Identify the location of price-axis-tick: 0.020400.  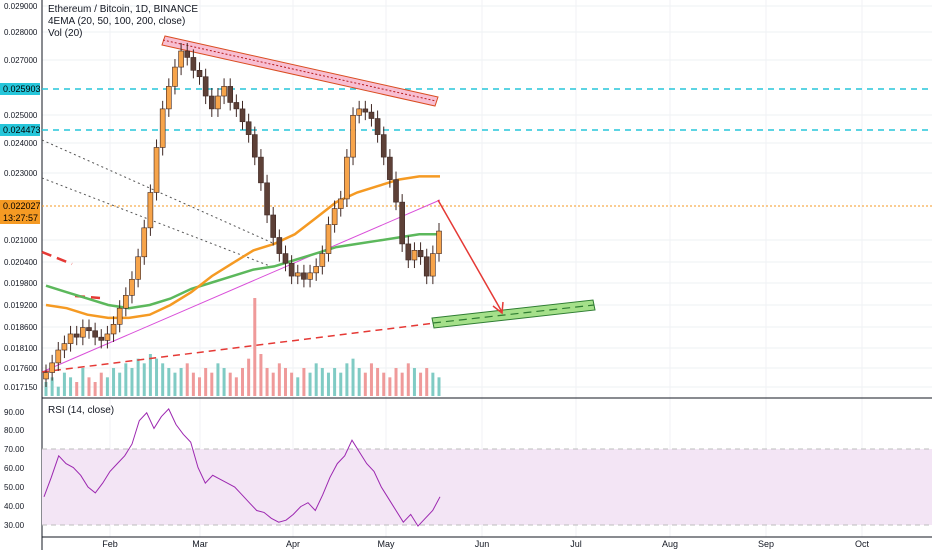
(21, 262).